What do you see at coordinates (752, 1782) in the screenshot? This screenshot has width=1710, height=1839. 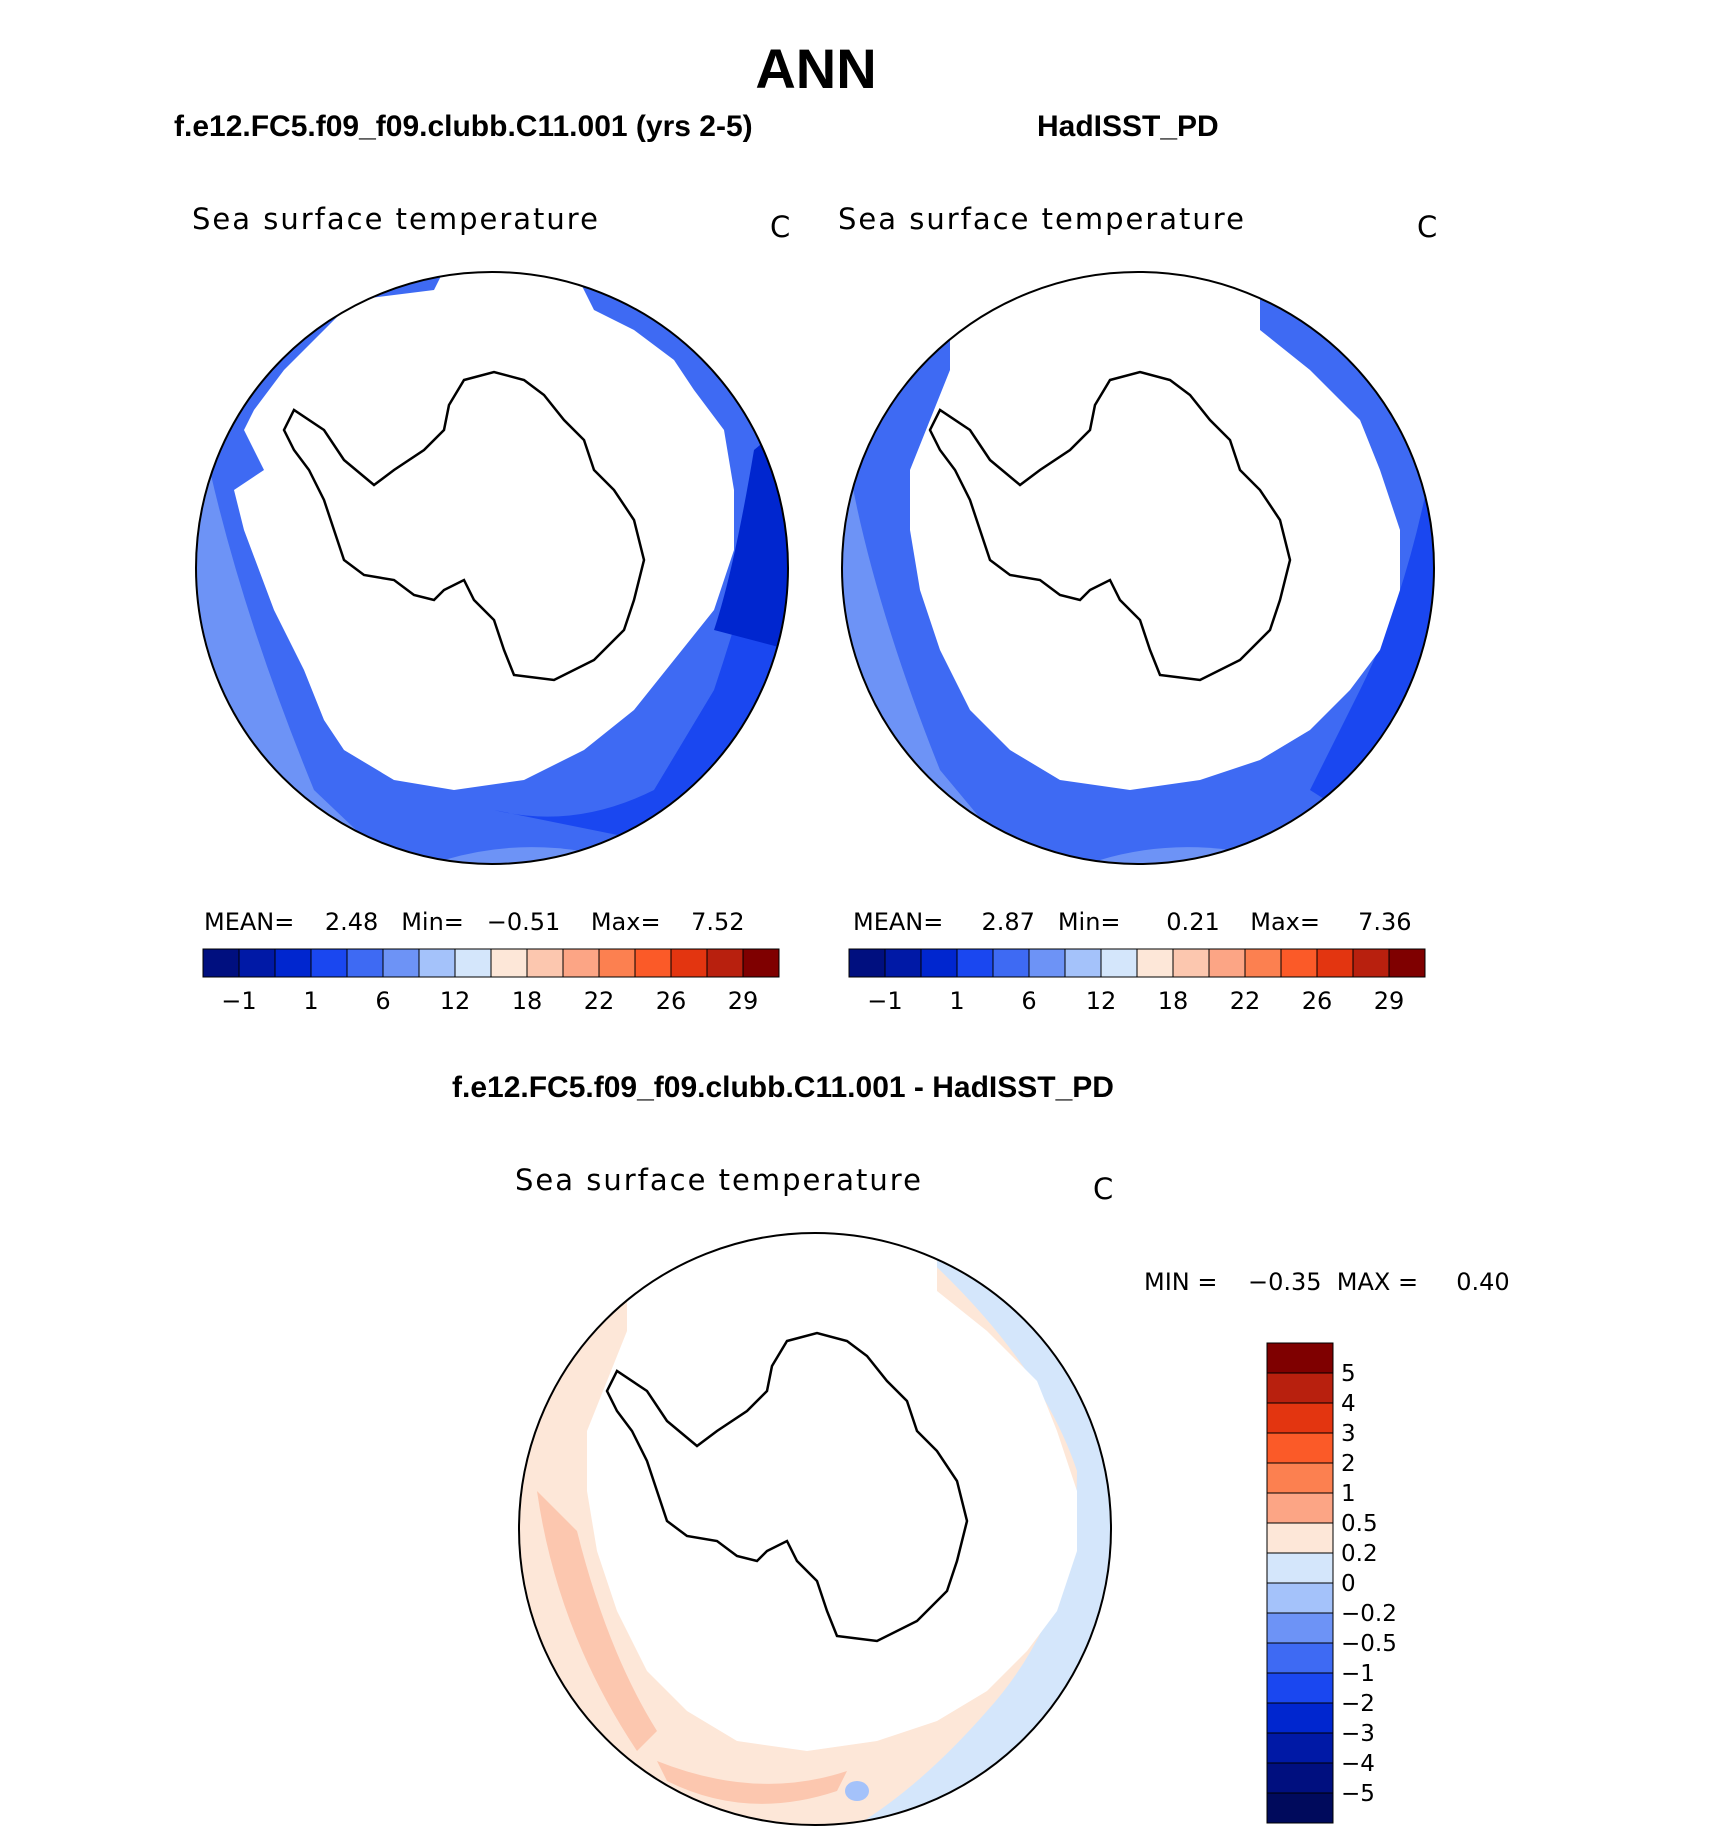 I see `positive-anomaly-north` at bounding box center [752, 1782].